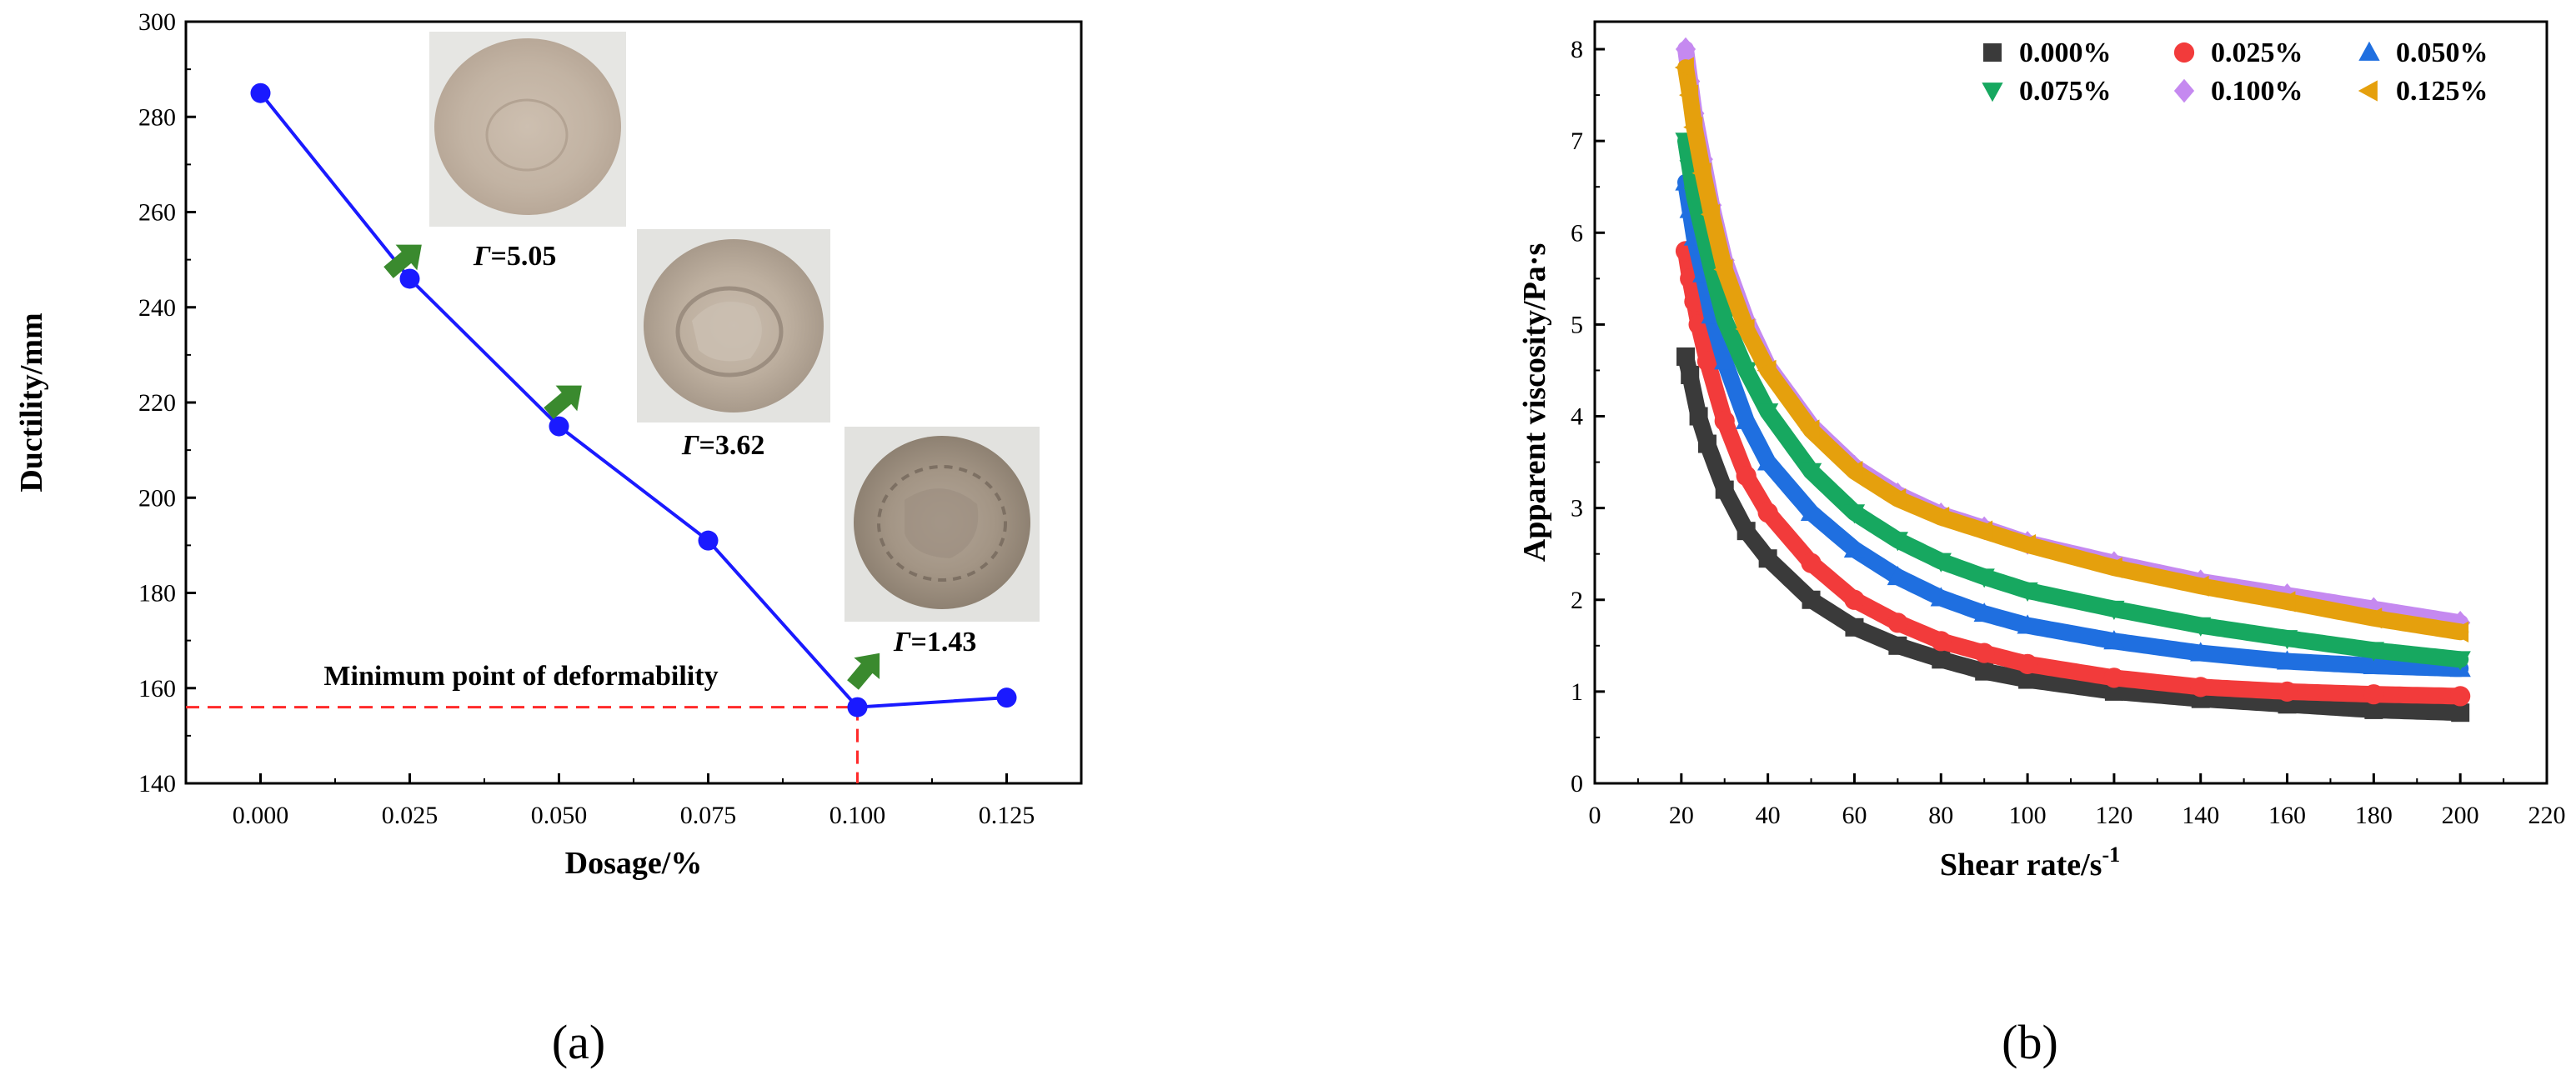  Describe the element at coordinates (2073, 534) in the screenshot. I see `series-0.000%` at that location.